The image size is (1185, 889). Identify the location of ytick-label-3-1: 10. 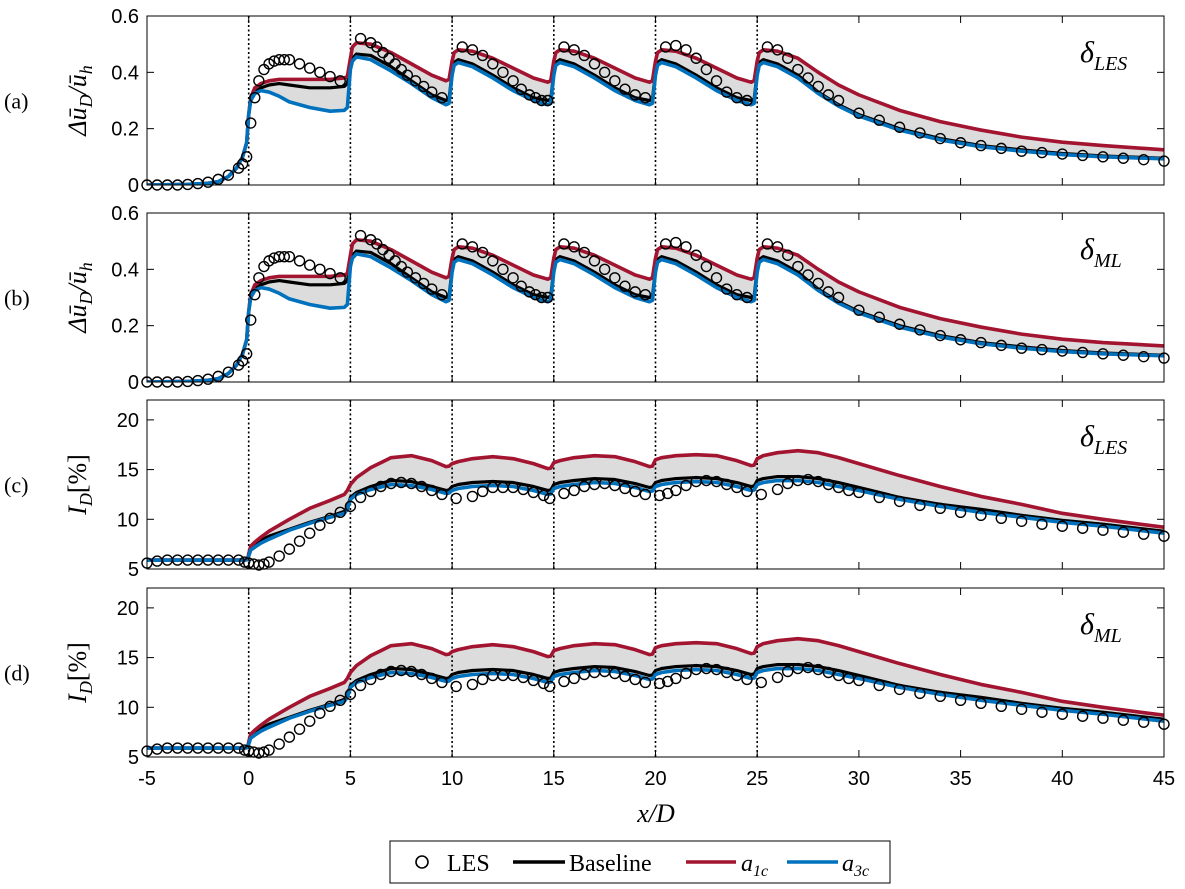
(128, 708).